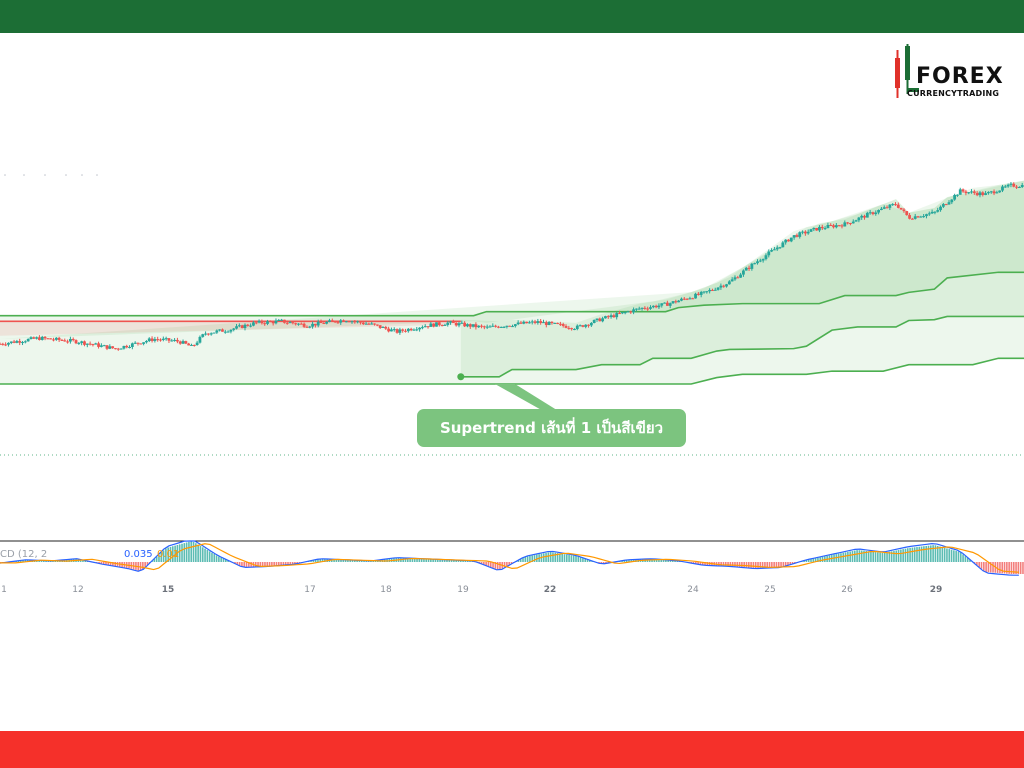 Image resolution: width=1024 pixels, height=768 pixels. What do you see at coordinates (512, 16) in the screenshot?
I see `top-banner` at bounding box center [512, 16].